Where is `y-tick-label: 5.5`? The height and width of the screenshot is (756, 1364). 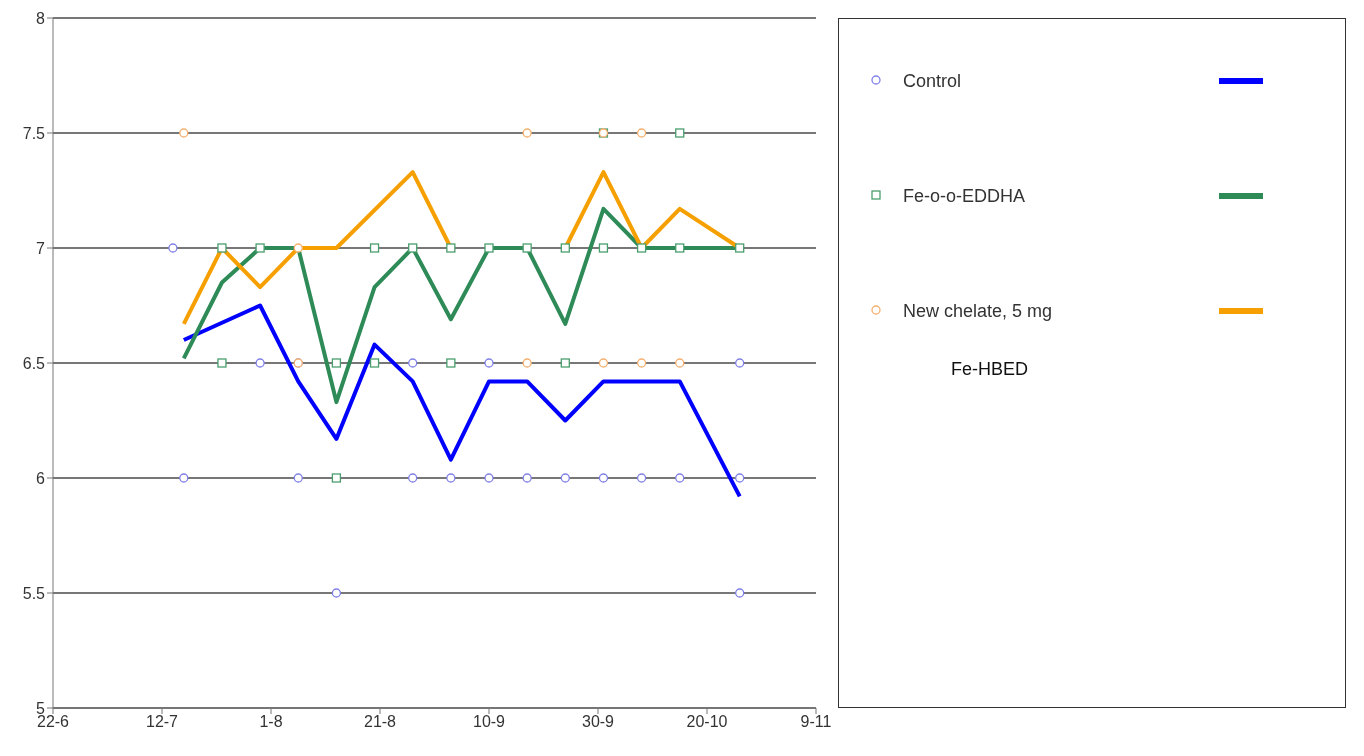 y-tick-label: 5.5 is located at coordinates (34, 593).